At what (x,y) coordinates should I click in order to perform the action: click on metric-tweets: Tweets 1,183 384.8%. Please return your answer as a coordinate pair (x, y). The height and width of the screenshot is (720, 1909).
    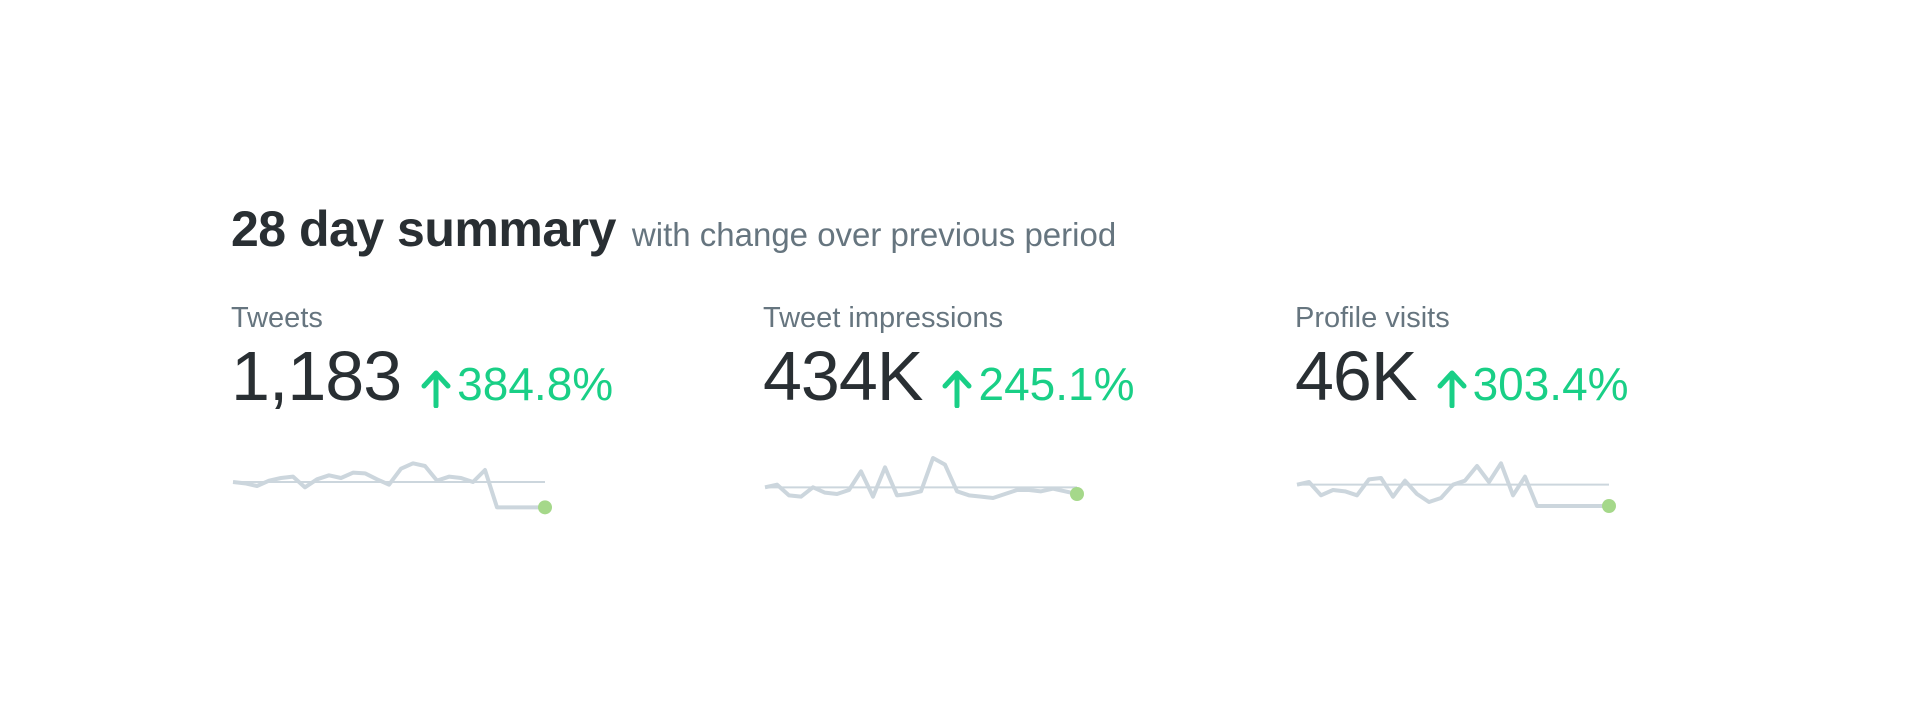
    Looking at the image, I should click on (481, 413).